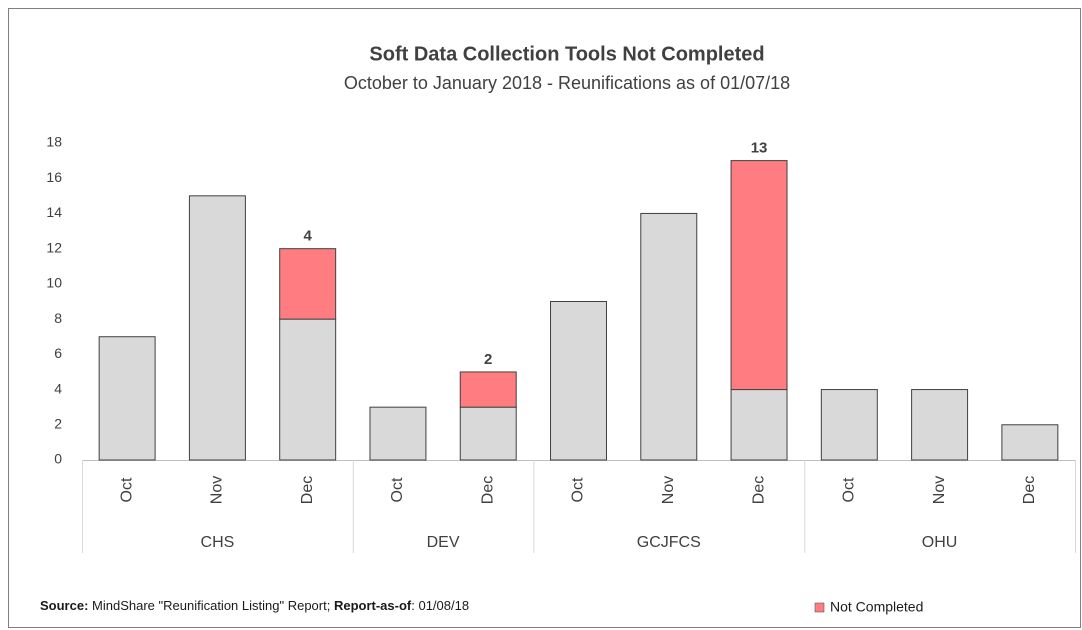 Image resolution: width=1082 pixels, height=630 pixels. I want to click on group-label: DEV, so click(443, 542).